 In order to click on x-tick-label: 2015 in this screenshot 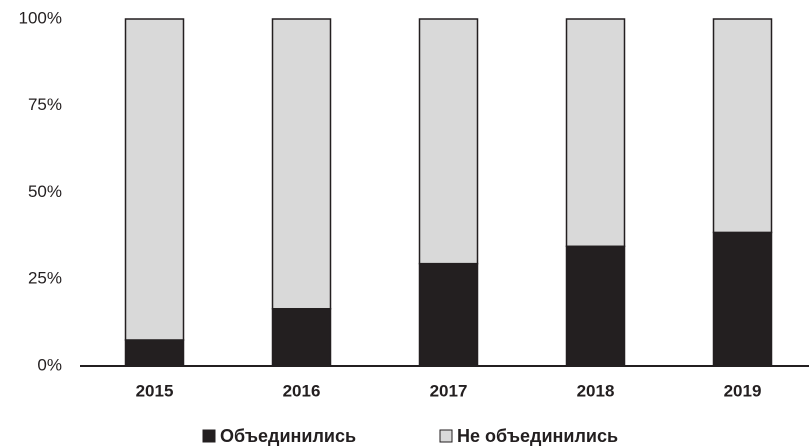, I will do `click(155, 390)`.